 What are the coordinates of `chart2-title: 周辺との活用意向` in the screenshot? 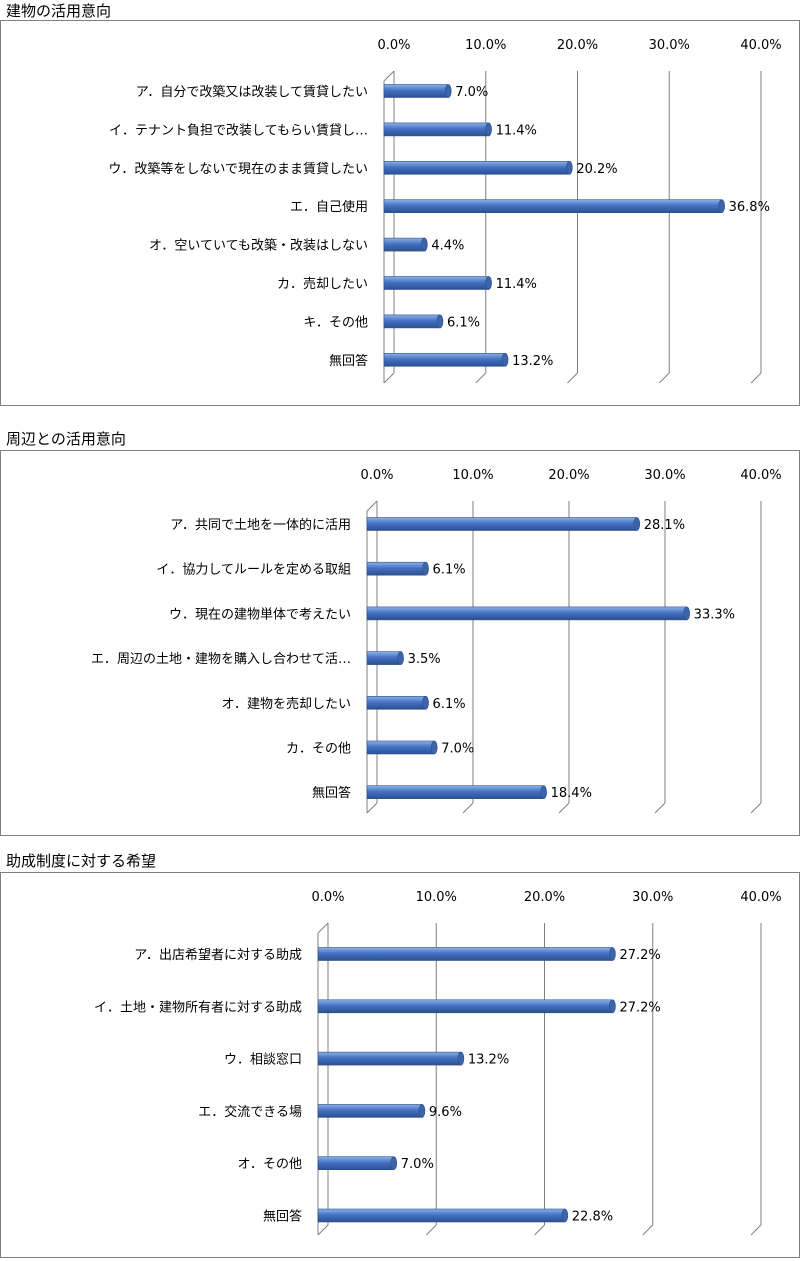 It's located at (66, 439).